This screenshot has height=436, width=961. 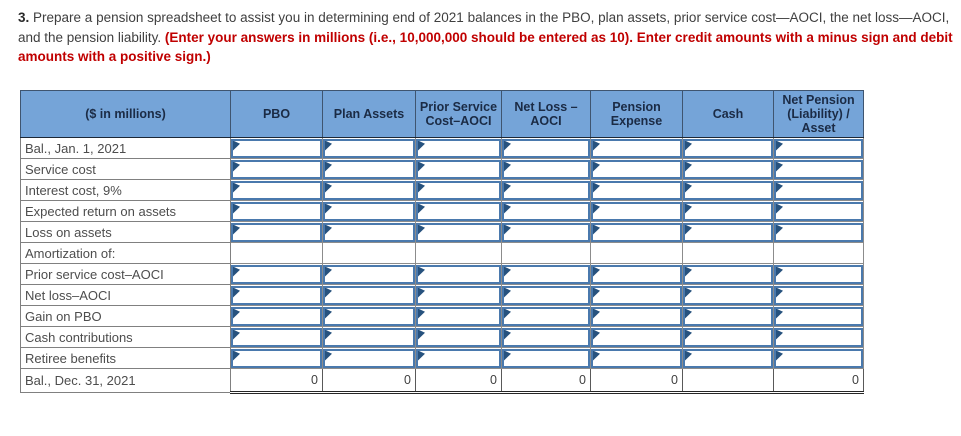 I want to click on row-label: Net loss–AOCI, so click(x=125, y=295).